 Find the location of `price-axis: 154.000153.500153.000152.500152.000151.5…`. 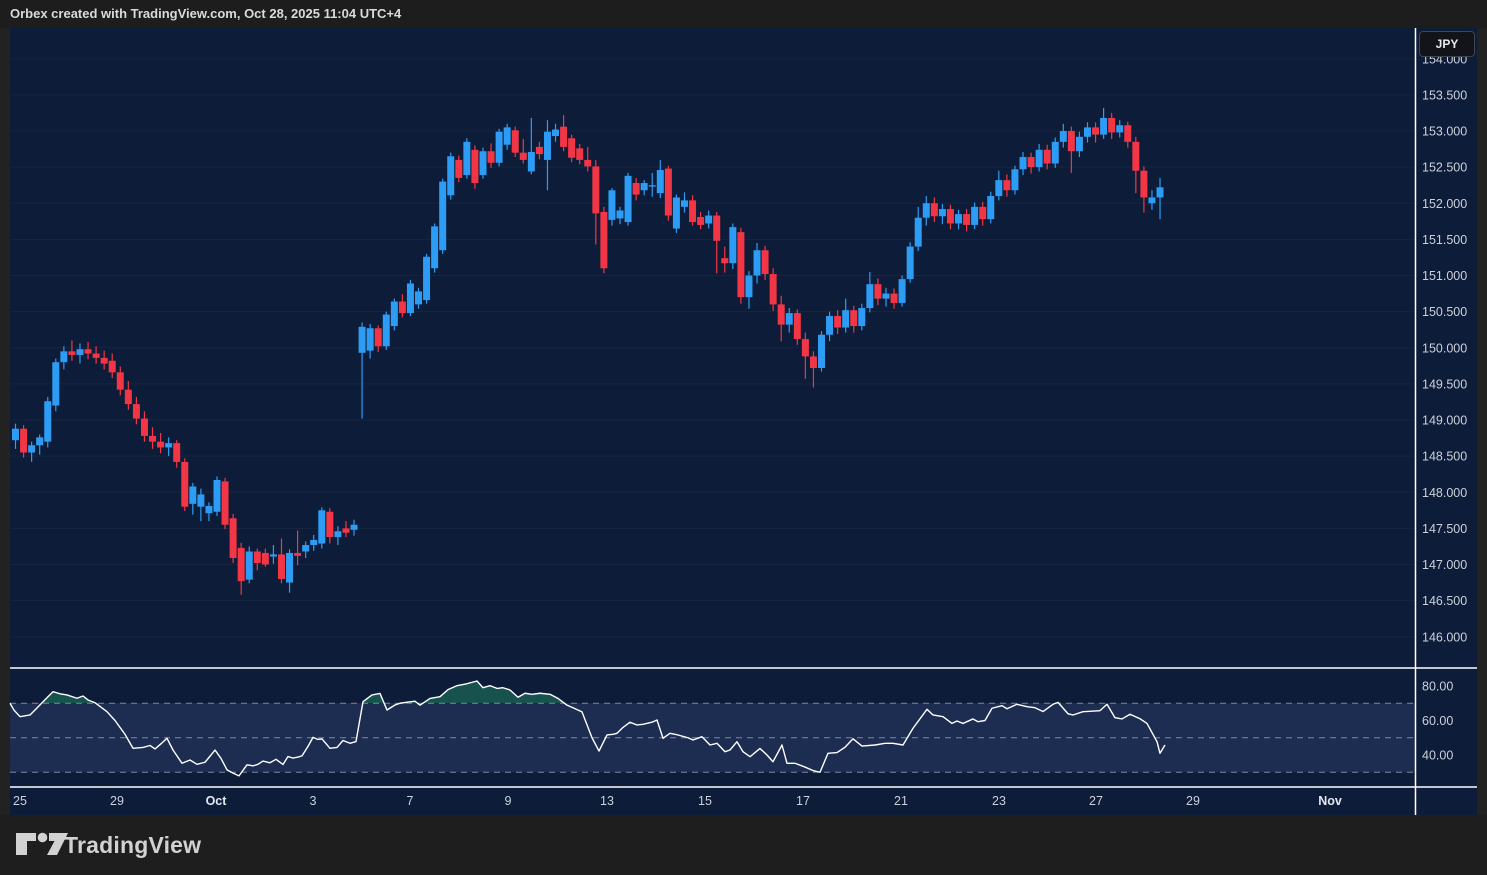

price-axis: 154.000153.500153.000152.500152.000151.5… is located at coordinates (1444, 407).